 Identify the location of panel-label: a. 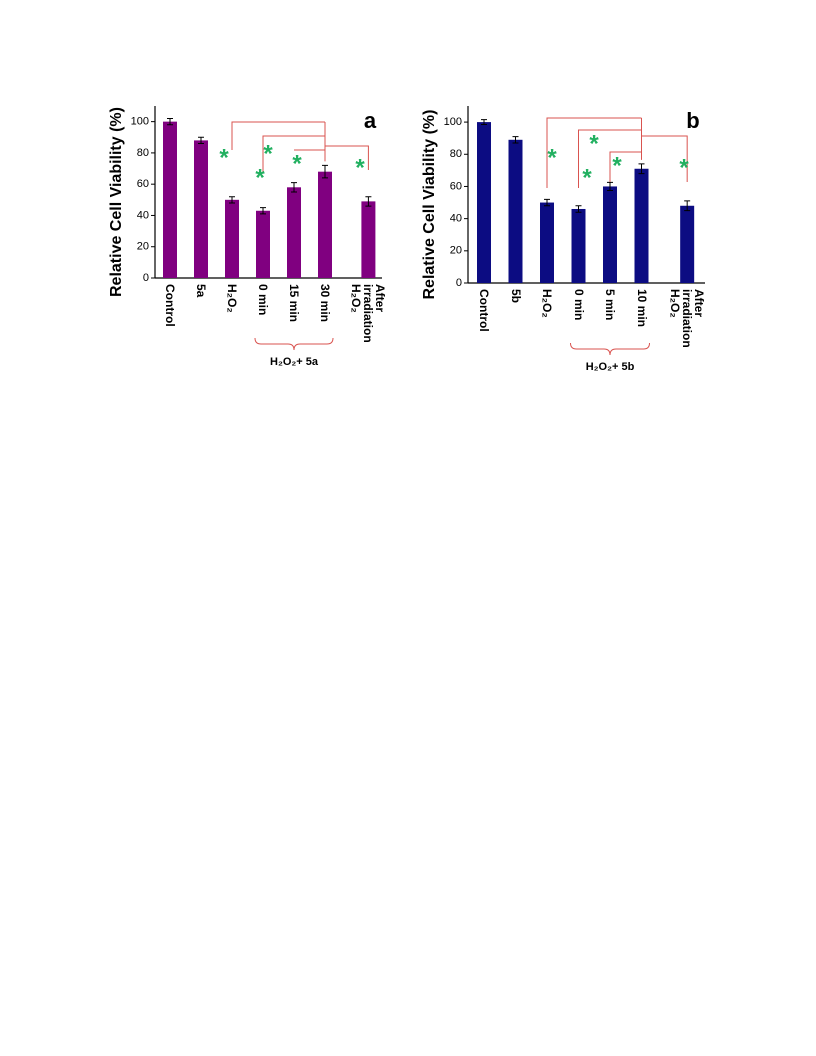
(370, 120).